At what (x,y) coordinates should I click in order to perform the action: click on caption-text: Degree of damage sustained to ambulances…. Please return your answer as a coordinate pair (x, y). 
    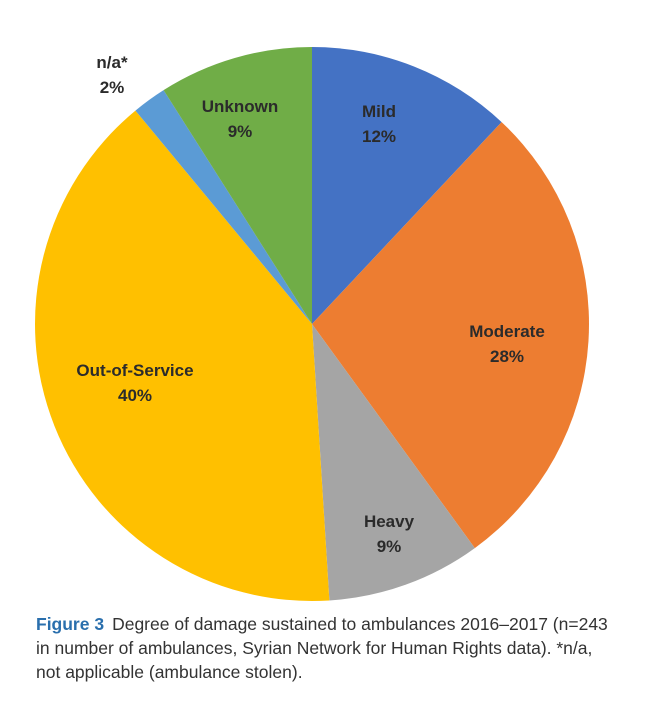
    Looking at the image, I should click on (322, 648).